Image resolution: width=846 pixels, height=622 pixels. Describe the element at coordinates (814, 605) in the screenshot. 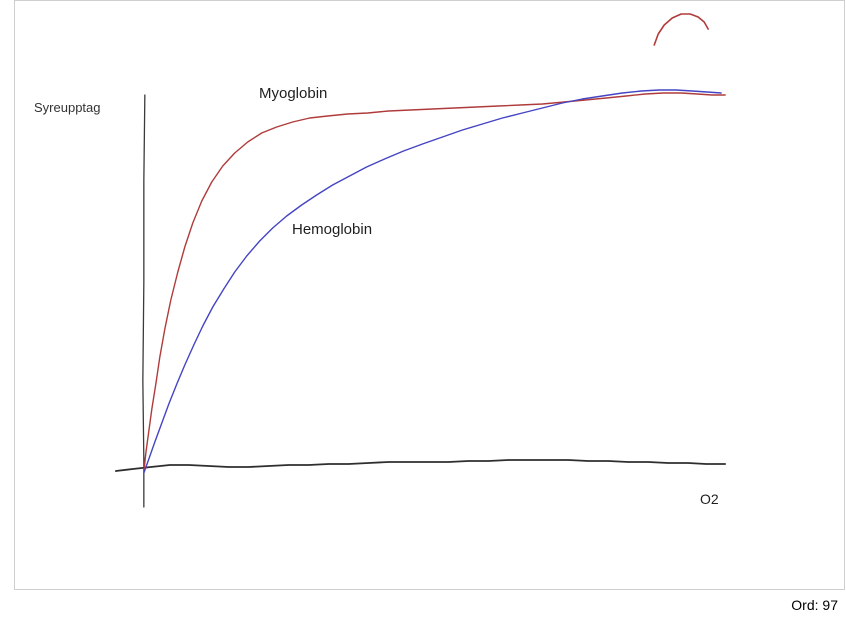

I see `word-count-status: Ord: 97` at that location.